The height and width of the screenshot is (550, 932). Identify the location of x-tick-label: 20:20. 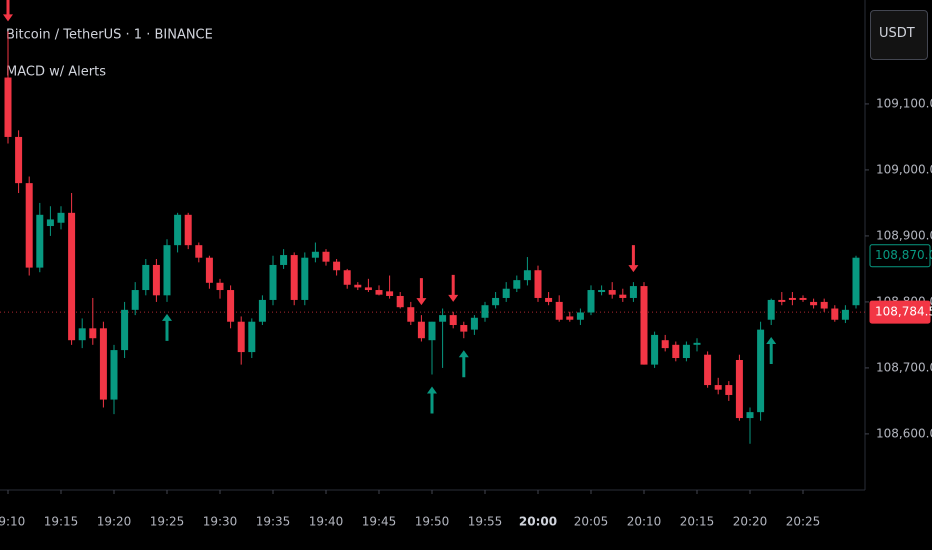
(750, 522).